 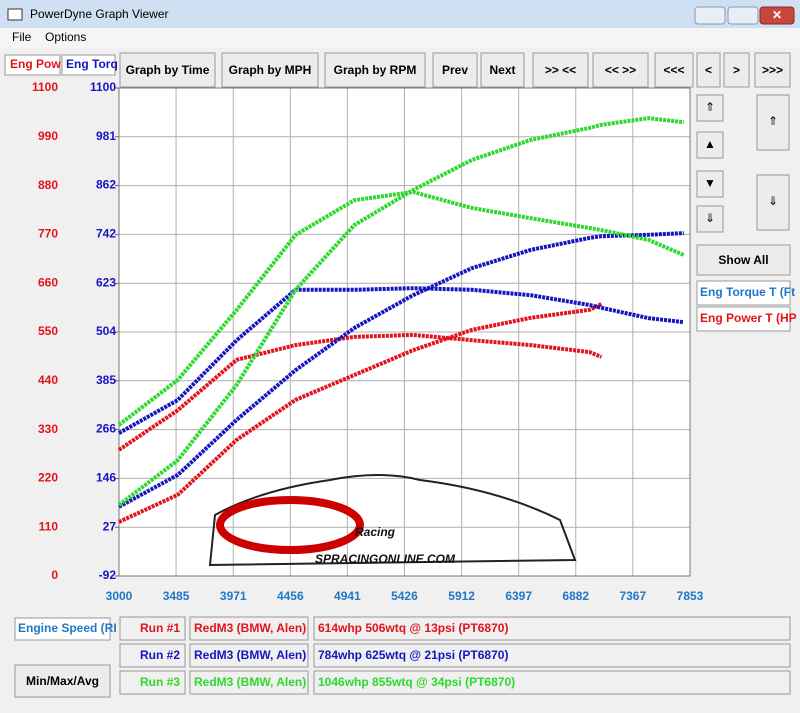 What do you see at coordinates (160, 682) in the screenshot?
I see `run-label: Run #3` at bounding box center [160, 682].